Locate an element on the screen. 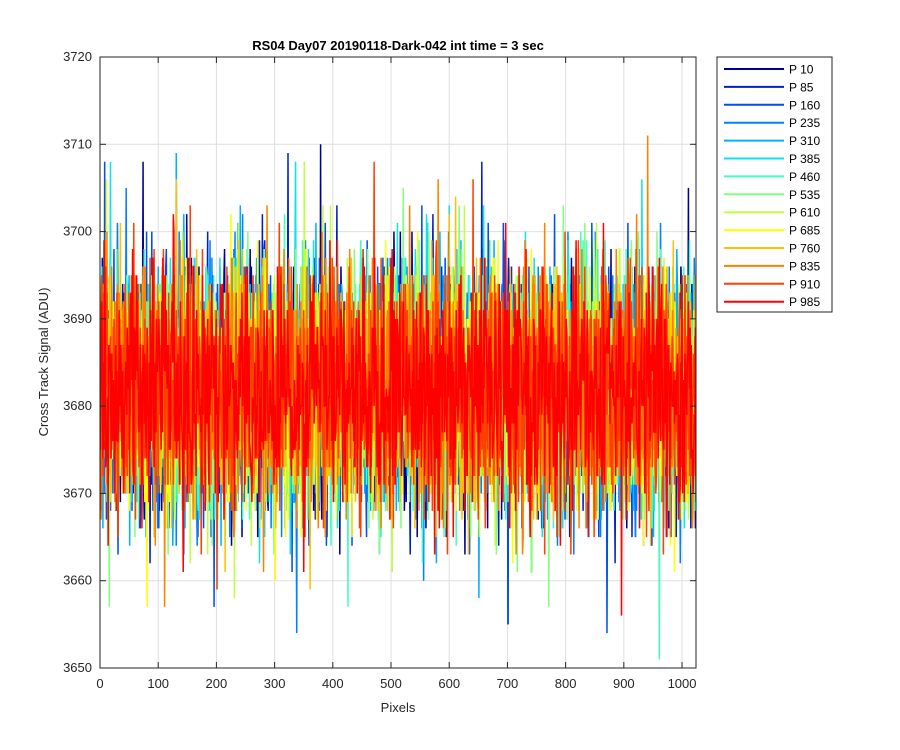  x-tick-label: 100 is located at coordinates (158, 683).